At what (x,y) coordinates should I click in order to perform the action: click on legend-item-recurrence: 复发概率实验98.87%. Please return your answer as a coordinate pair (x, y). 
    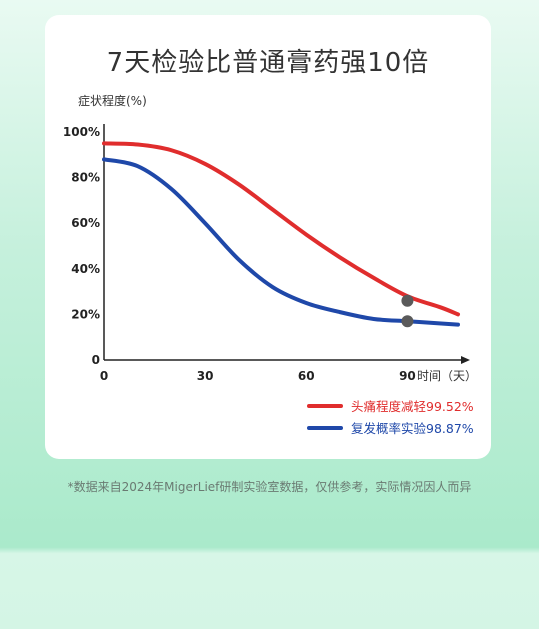
    Looking at the image, I should click on (390, 427).